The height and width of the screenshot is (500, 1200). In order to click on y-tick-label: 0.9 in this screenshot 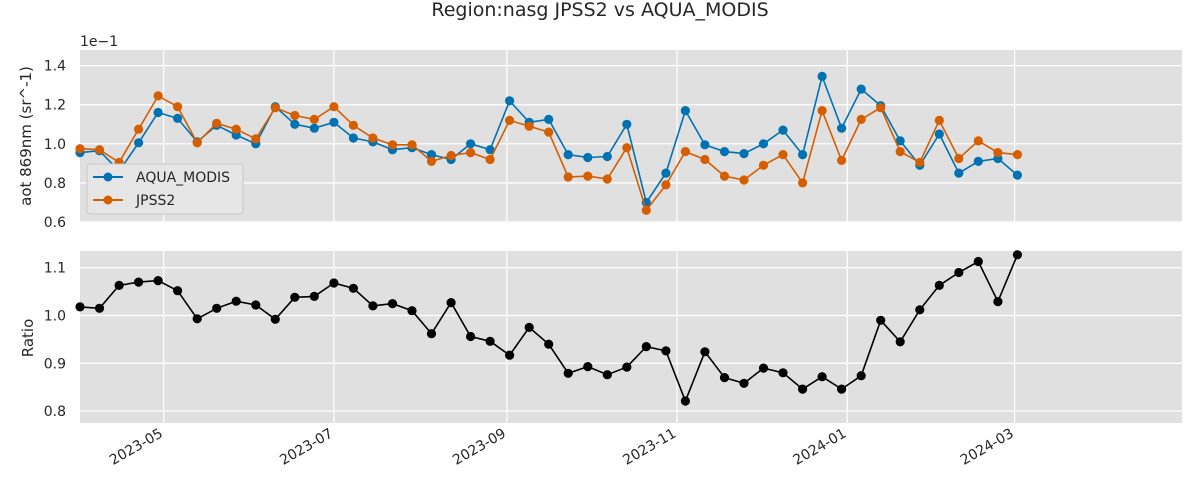, I will do `click(55, 364)`.